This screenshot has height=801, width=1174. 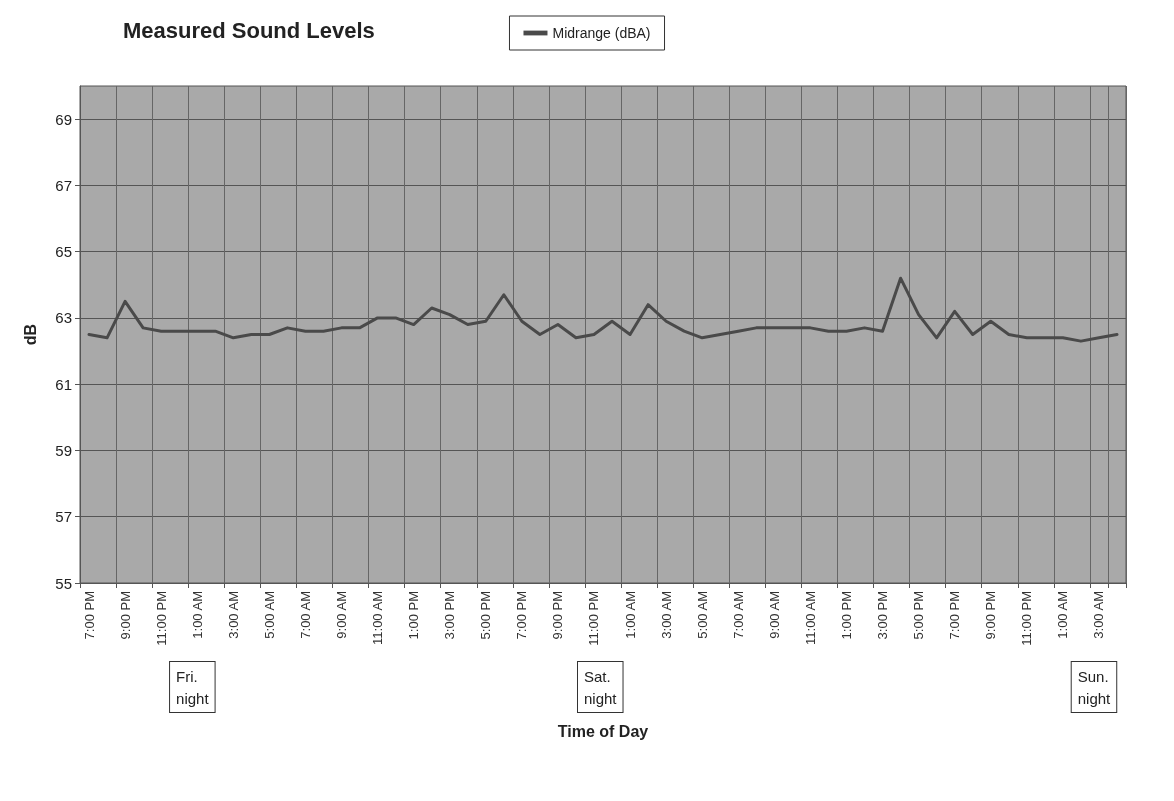 I want to click on y-axis-title: dB, so click(x=30, y=334).